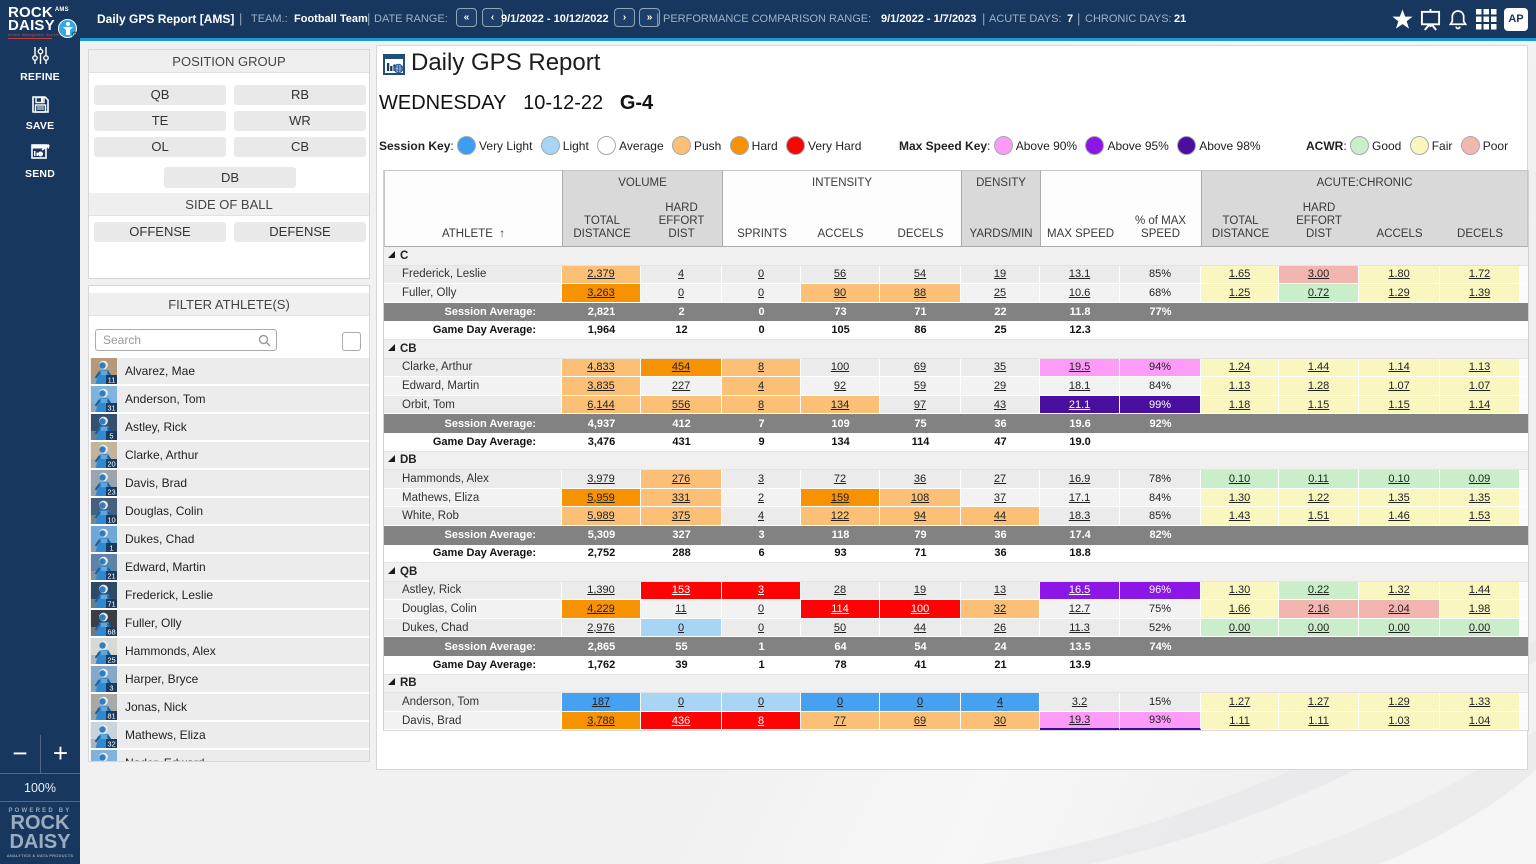  What do you see at coordinates (111, 520) in the screenshot?
I see `svg-text: 10` at bounding box center [111, 520].